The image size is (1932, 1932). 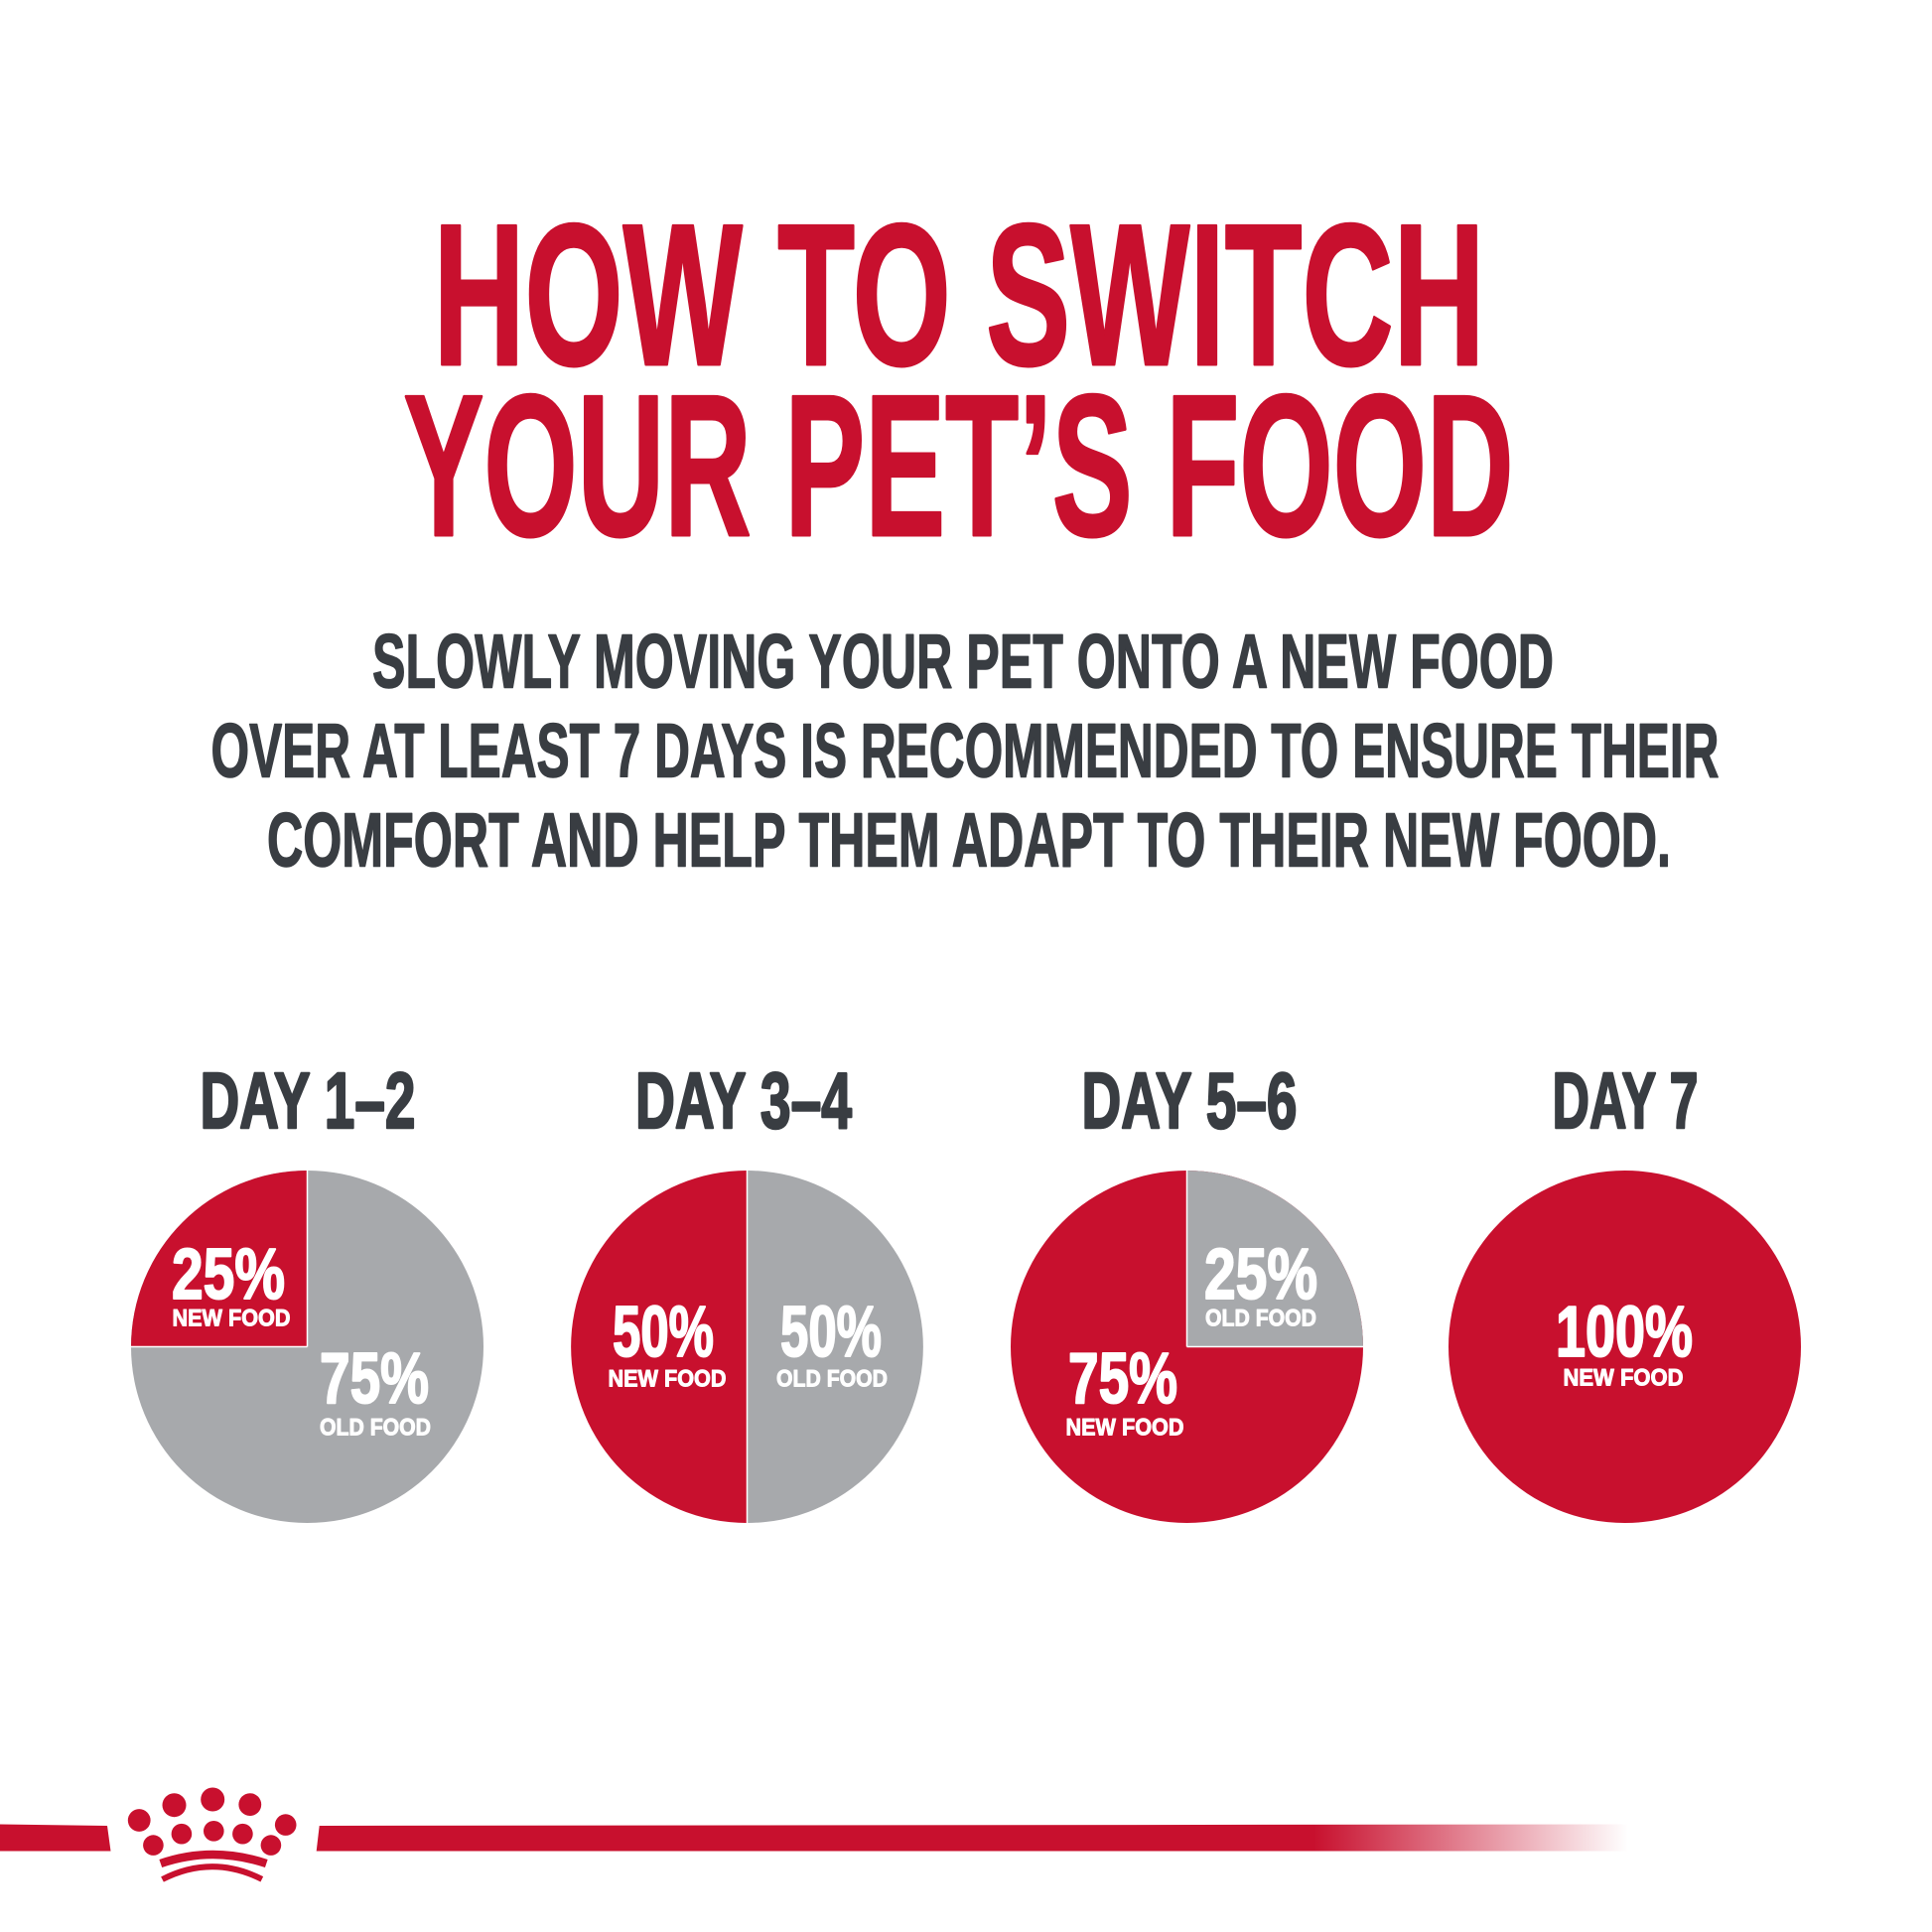 I want to click on svg-text: DAY 3–4, so click(x=744, y=1101).